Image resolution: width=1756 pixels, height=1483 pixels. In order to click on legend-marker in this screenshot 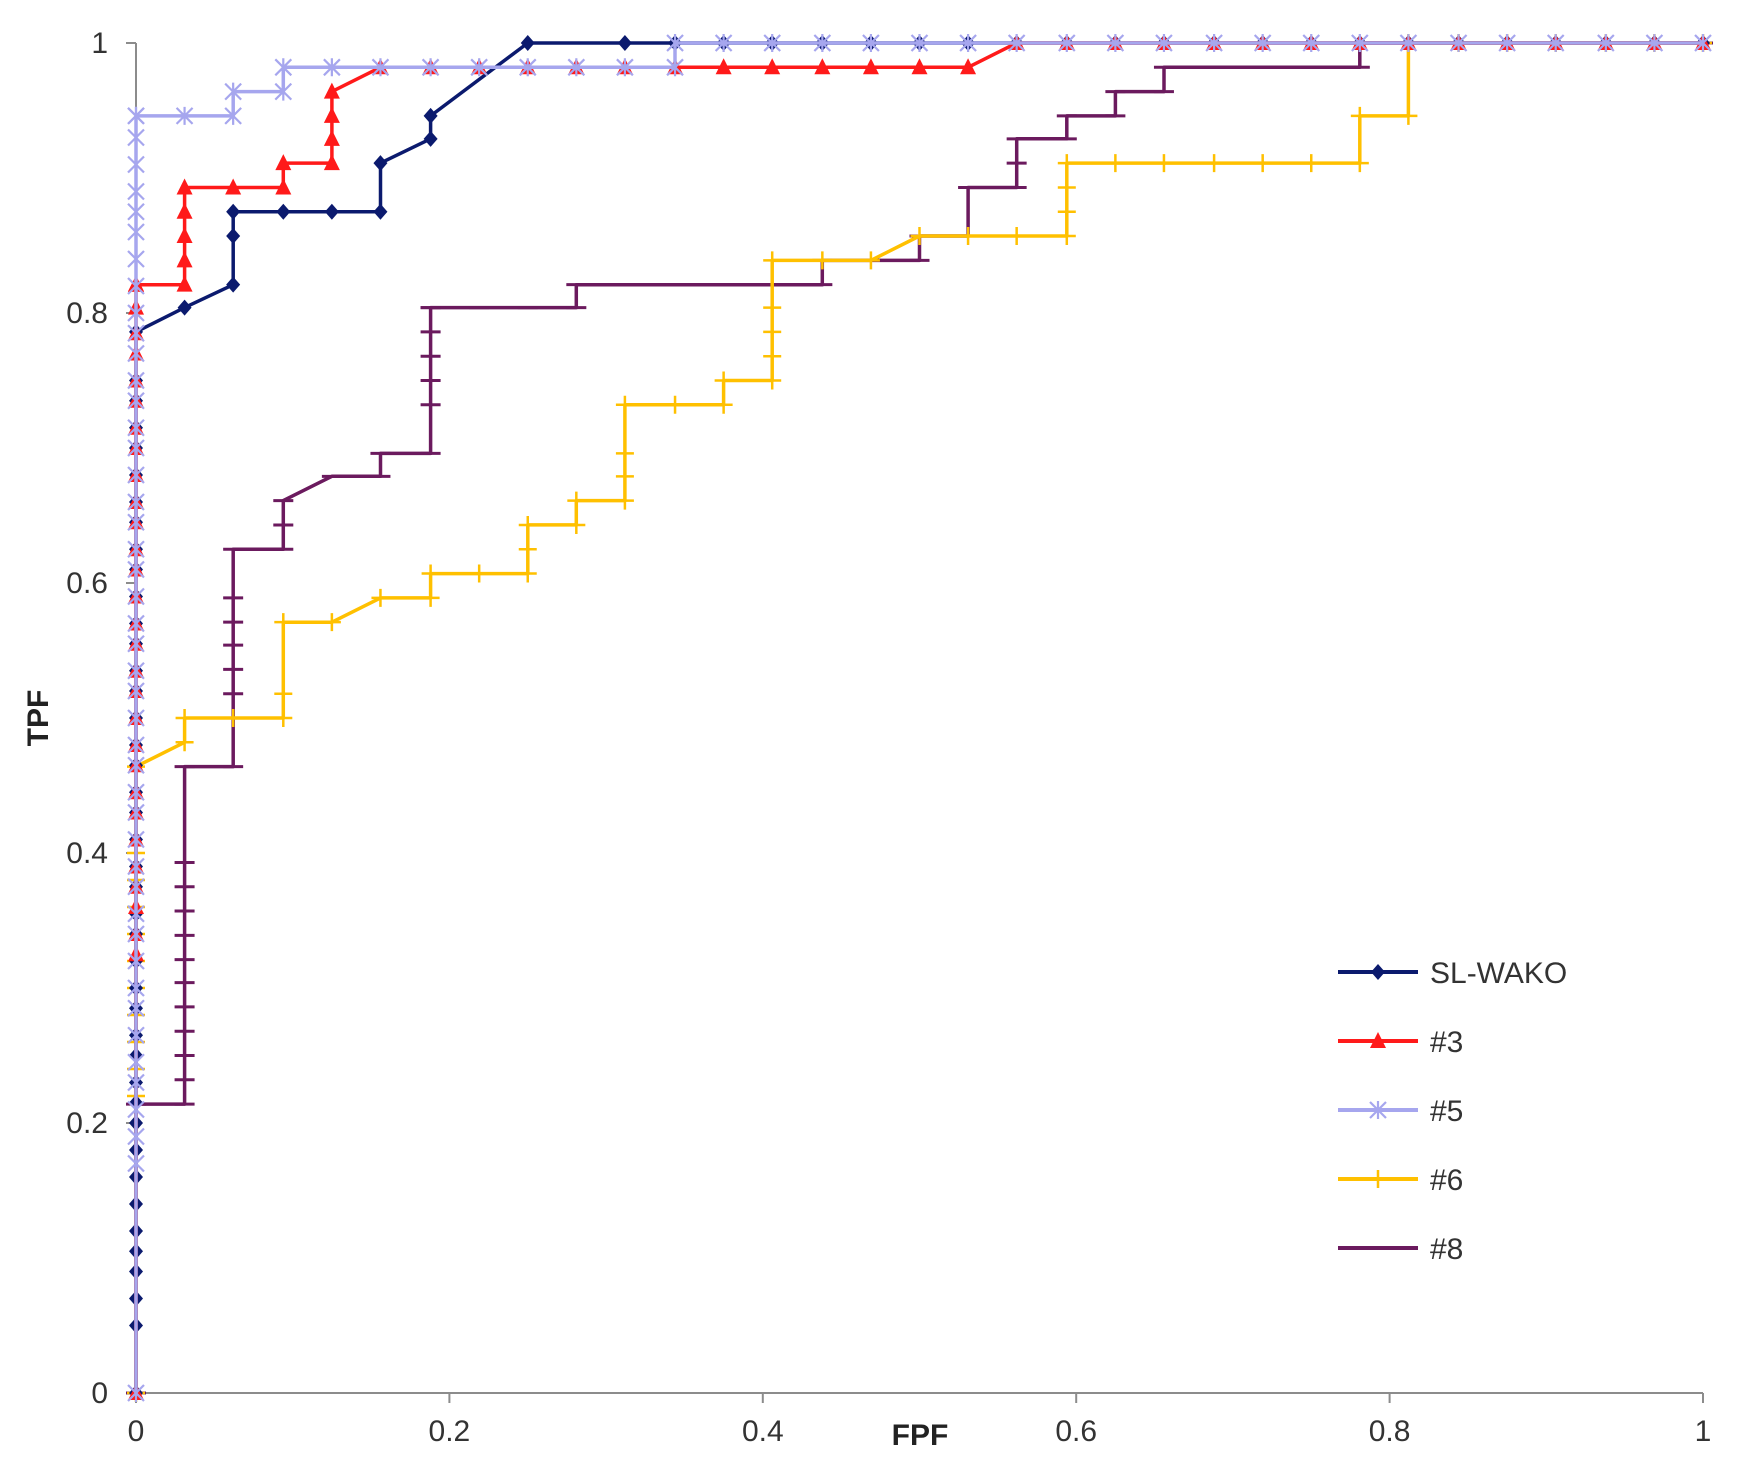, I will do `click(1378, 1179)`.